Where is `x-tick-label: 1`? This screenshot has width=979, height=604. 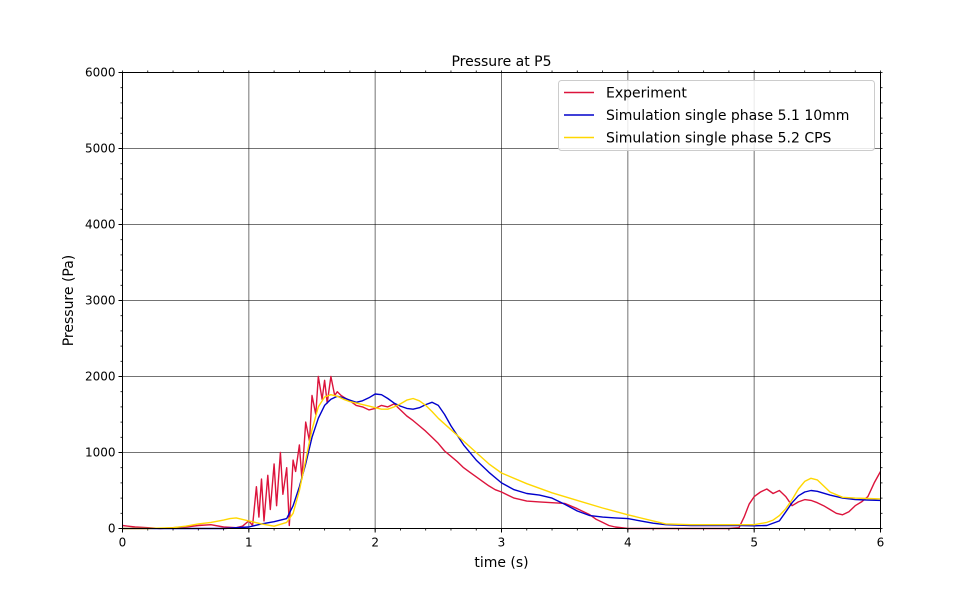 x-tick-label: 1 is located at coordinates (249, 543).